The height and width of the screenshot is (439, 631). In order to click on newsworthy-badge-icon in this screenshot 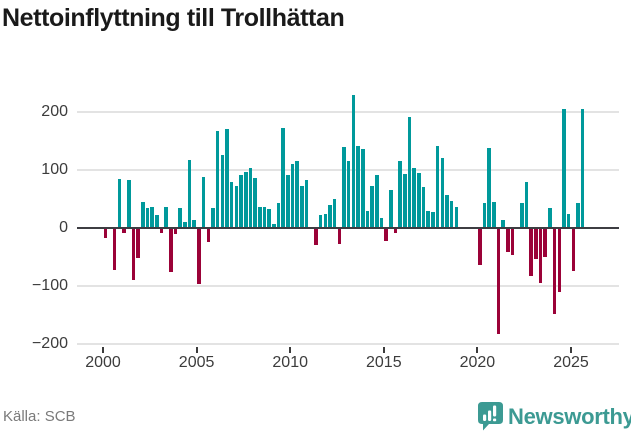, I will do `click(490, 416)`.